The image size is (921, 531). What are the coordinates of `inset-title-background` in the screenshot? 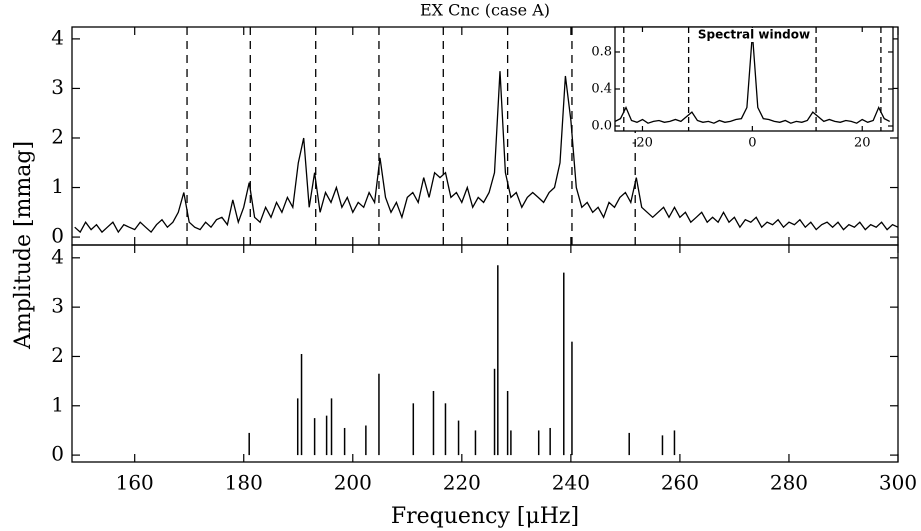 It's located at (754, 35).